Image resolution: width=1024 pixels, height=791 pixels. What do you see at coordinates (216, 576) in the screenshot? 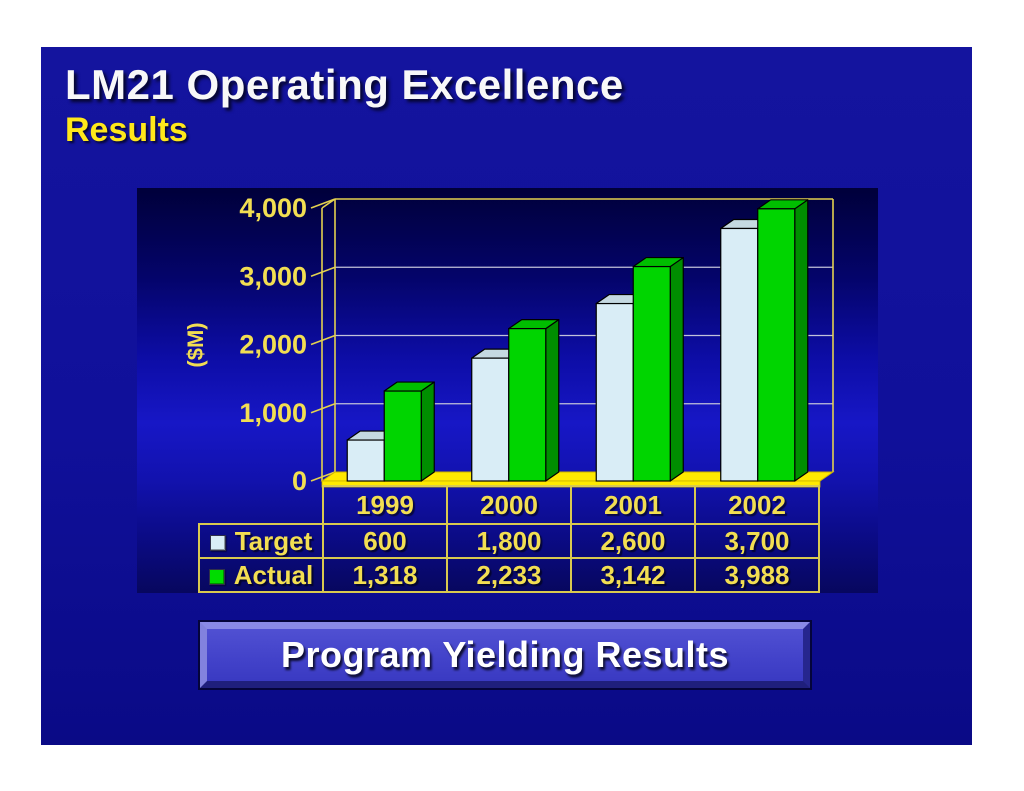
I see `actual-legend-marker-icon` at bounding box center [216, 576].